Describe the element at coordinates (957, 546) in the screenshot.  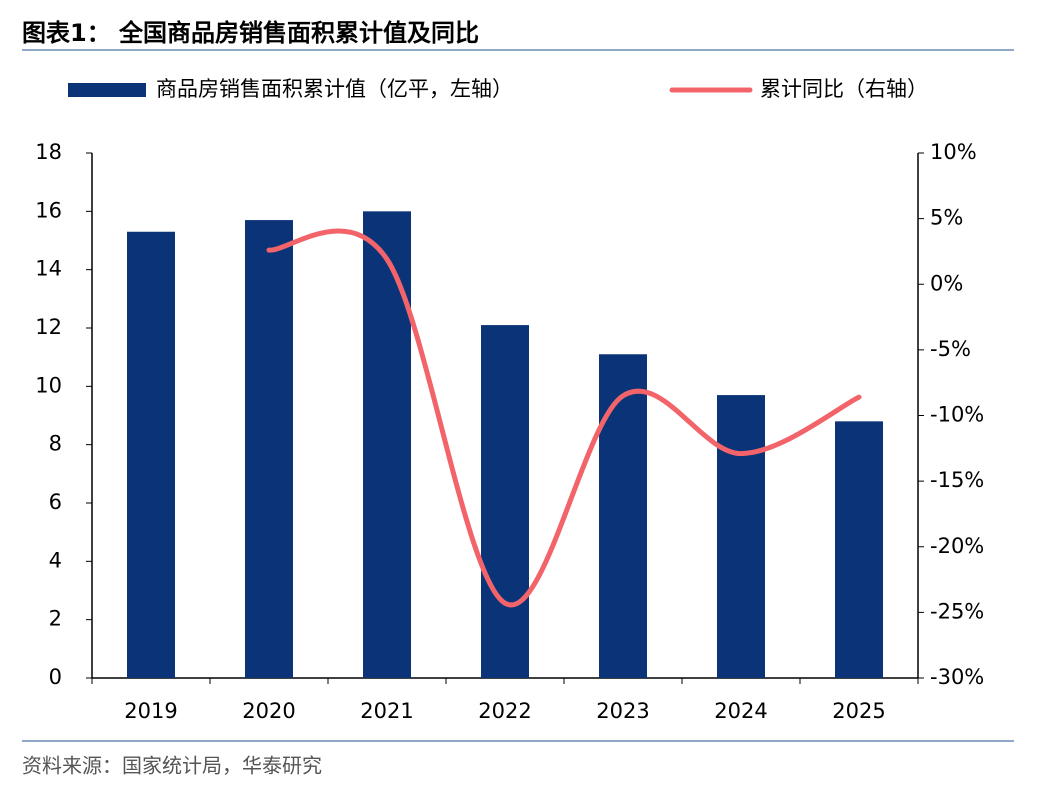
I see `y2-tick-label: -20%` at that location.